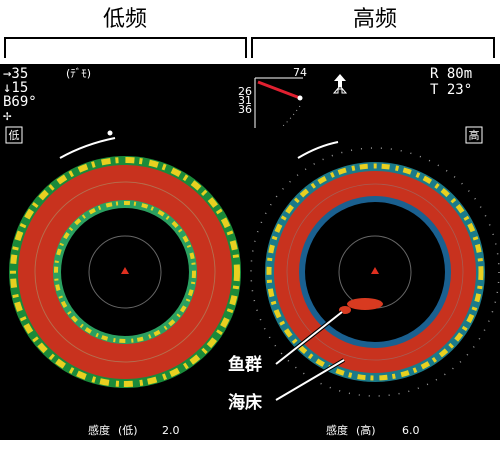 Image resolution: width=500 pixels, height=464 pixels. What do you see at coordinates (411, 430) in the screenshot?
I see `sensitivity-value: 6.0` at bounding box center [411, 430].